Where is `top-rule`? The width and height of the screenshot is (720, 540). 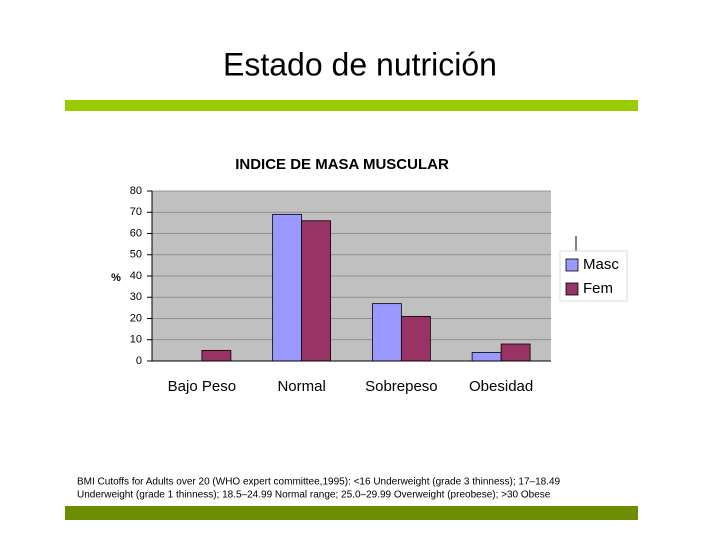 top-rule is located at coordinates (351, 105).